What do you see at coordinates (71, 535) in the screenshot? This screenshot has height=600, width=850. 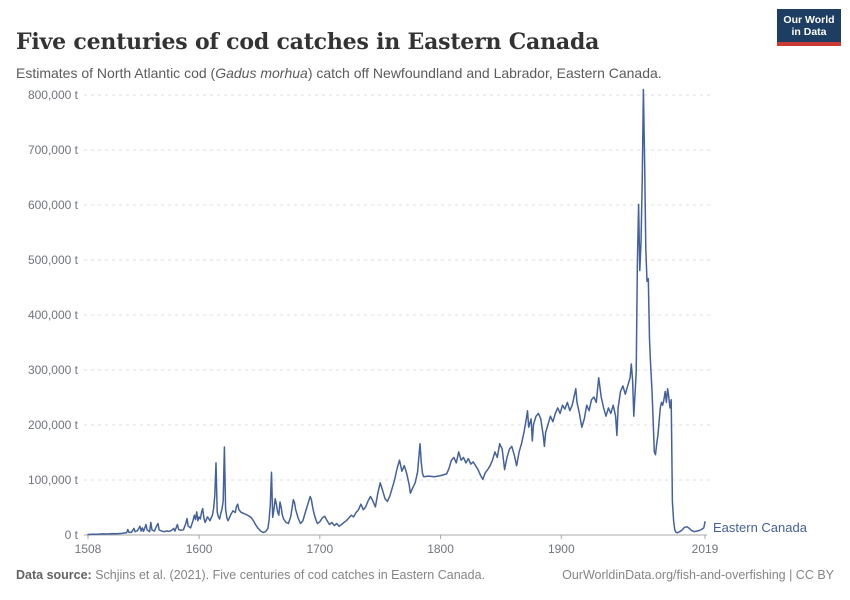 I see `y-axis-tick-label: 0 t` at bounding box center [71, 535].